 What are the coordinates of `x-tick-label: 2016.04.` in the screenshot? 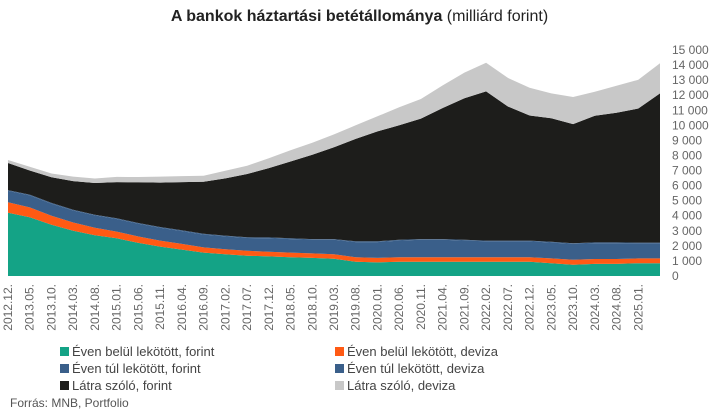 It's located at (182, 307).